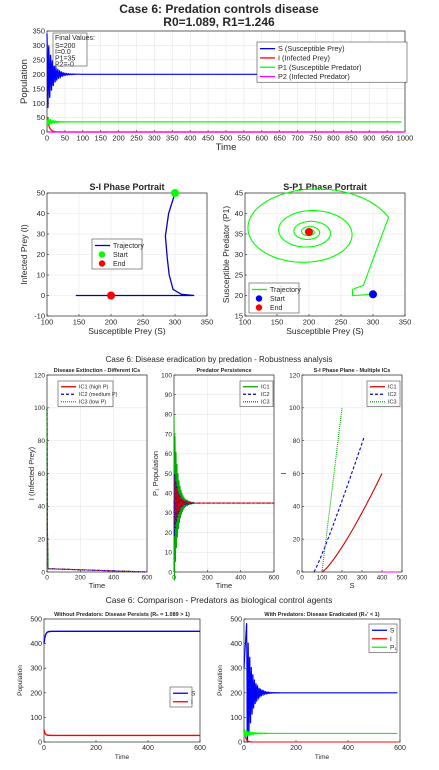 The image size is (439, 770). What do you see at coordinates (97, 490) in the screenshot?
I see `r1-line-ic3` at bounding box center [97, 490].